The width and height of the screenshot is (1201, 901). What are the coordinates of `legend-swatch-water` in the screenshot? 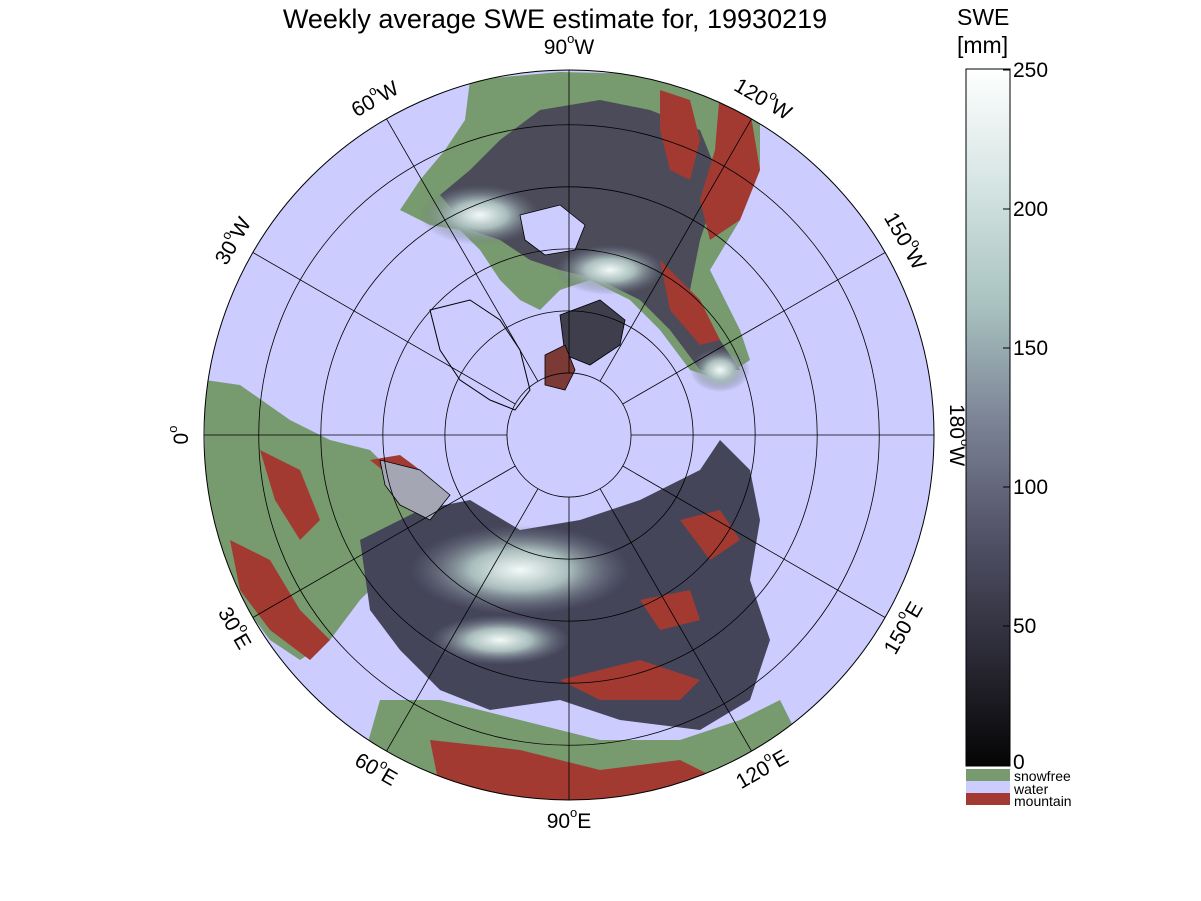 It's located at (988, 787).